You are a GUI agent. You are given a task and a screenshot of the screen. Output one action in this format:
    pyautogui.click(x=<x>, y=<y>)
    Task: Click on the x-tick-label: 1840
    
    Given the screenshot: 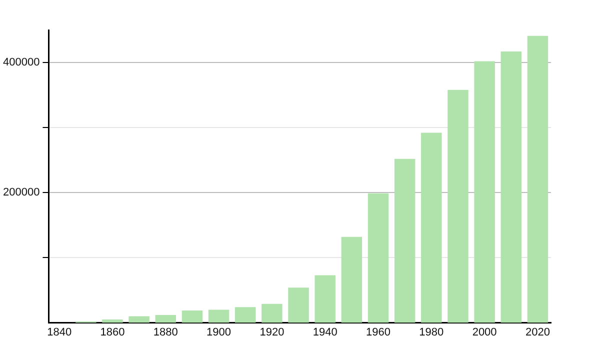 What is the action you would take?
    pyautogui.click(x=59, y=332)
    